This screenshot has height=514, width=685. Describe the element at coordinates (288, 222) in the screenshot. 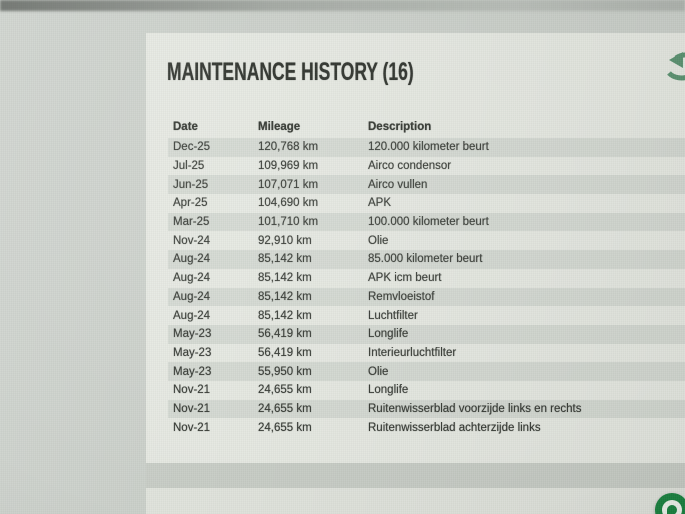

I see `mileage-cell: 101,710 km` at that location.